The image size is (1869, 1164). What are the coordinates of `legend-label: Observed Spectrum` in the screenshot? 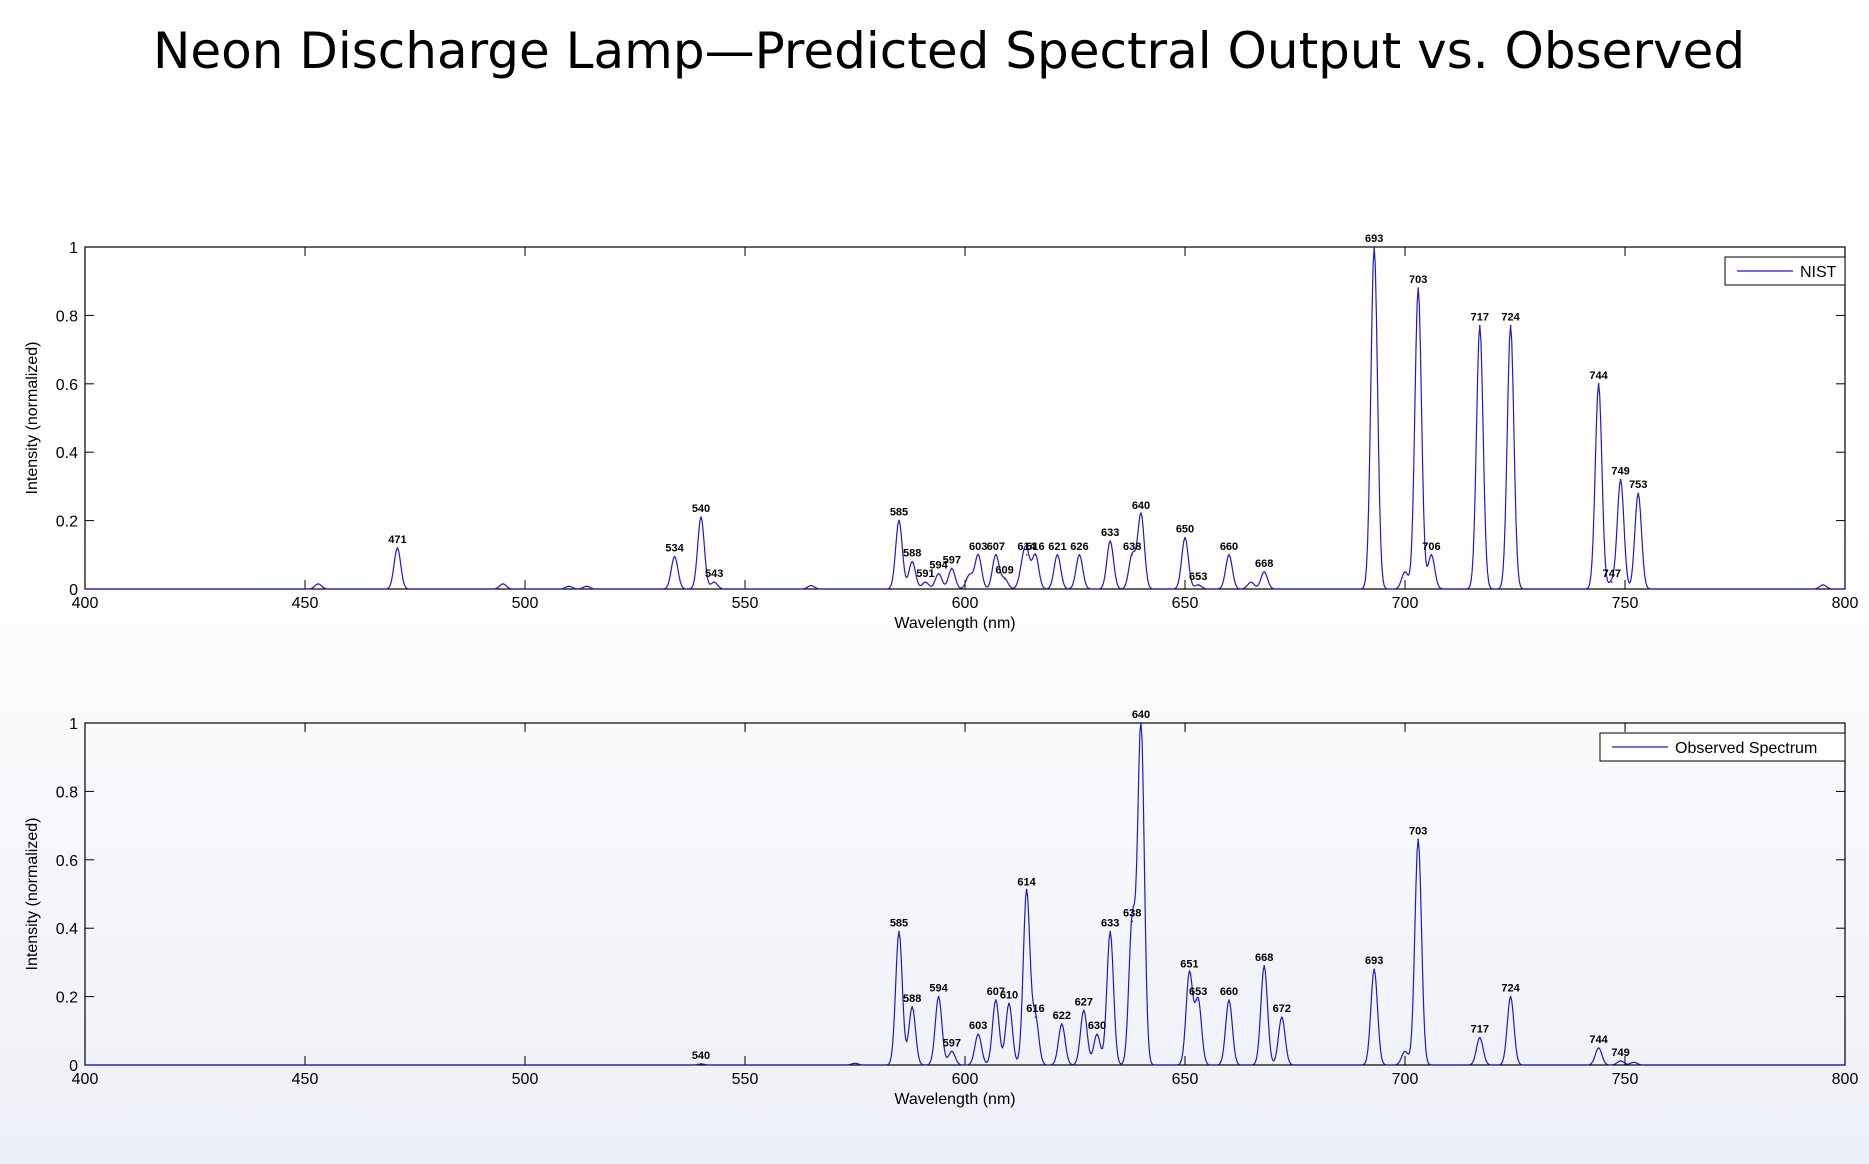 It's located at (1746, 748).